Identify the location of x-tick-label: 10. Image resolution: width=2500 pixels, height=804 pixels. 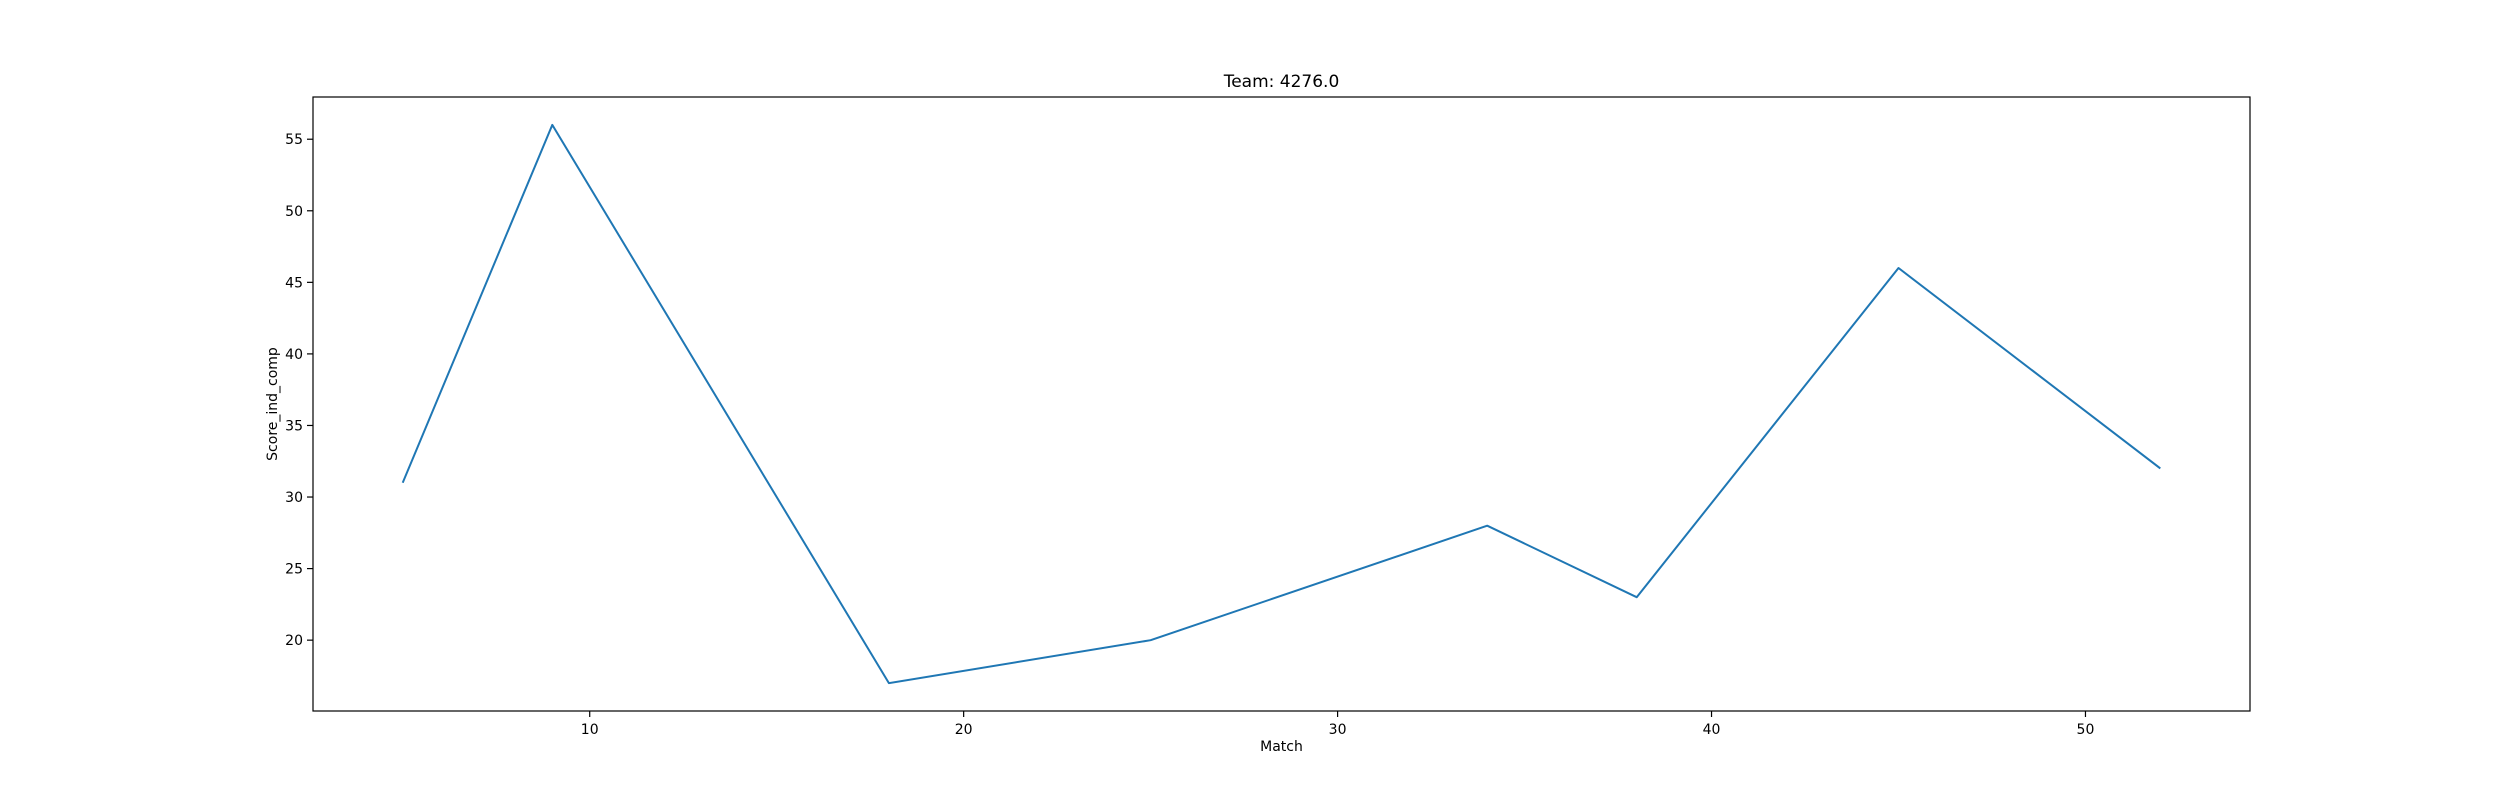
(590, 730).